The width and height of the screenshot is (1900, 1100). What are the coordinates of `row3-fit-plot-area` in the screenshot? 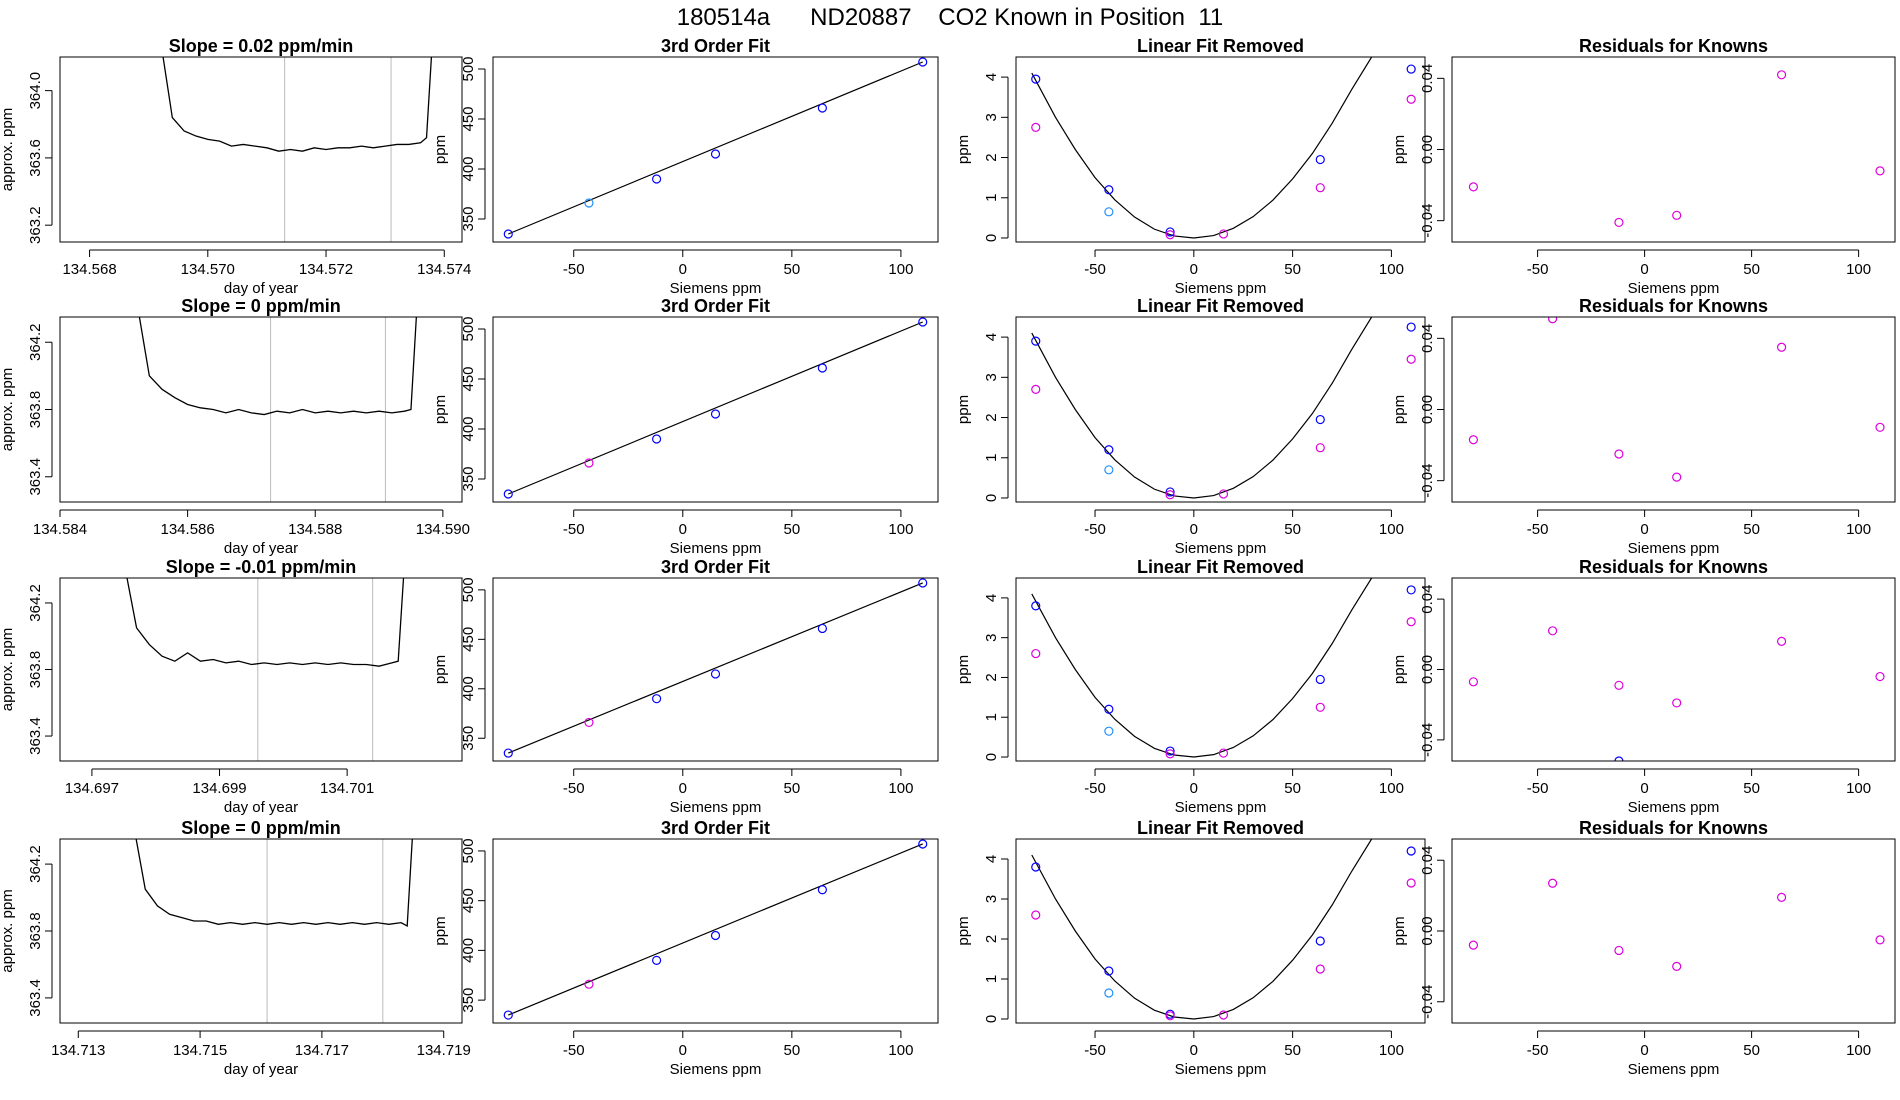 It's located at (715, 668).